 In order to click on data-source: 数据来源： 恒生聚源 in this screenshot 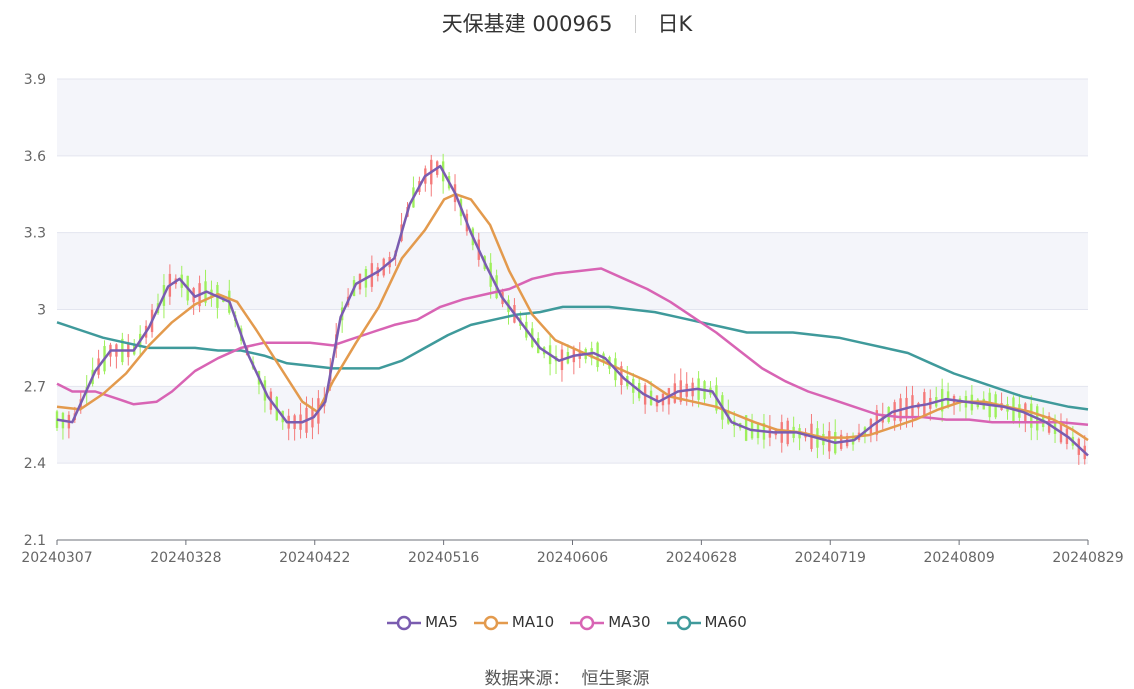, I will do `click(567, 676)`.